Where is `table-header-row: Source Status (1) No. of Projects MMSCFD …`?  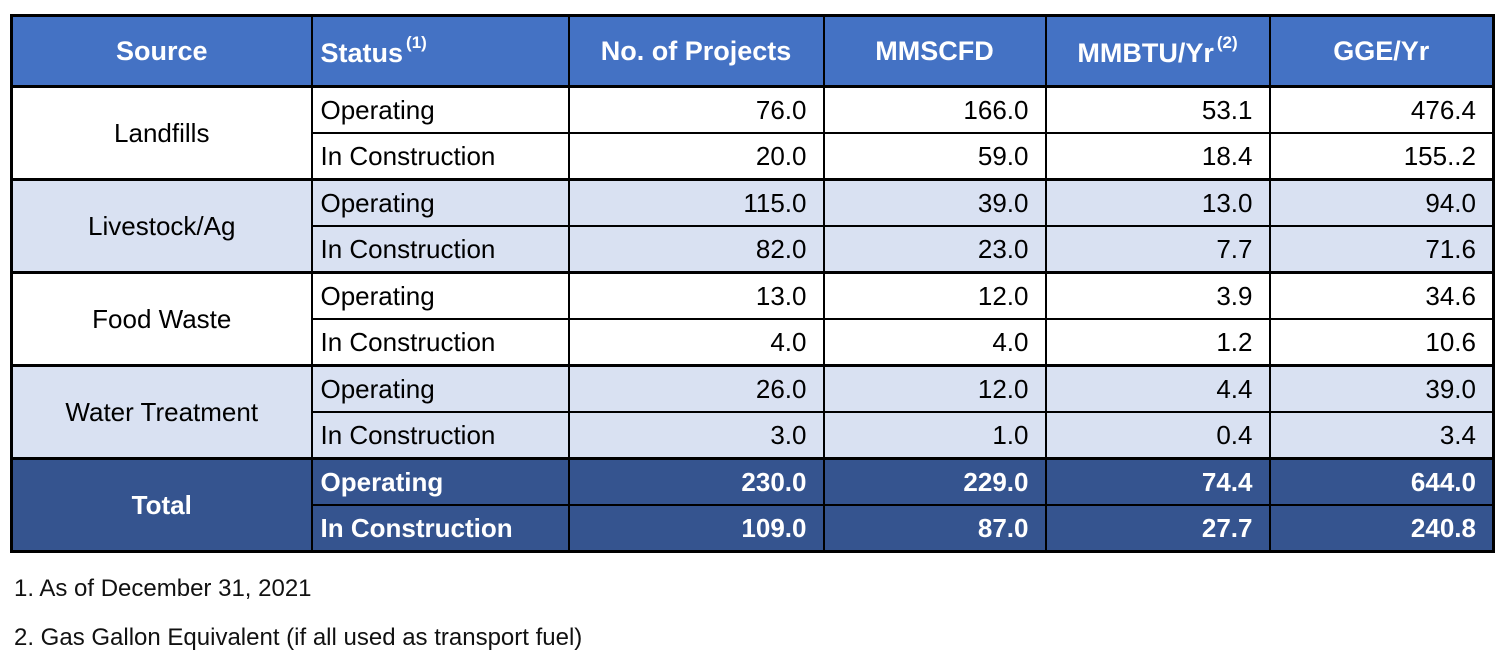
table-header-row: Source Status (1) No. of Projects MMSCFD … is located at coordinates (752, 51).